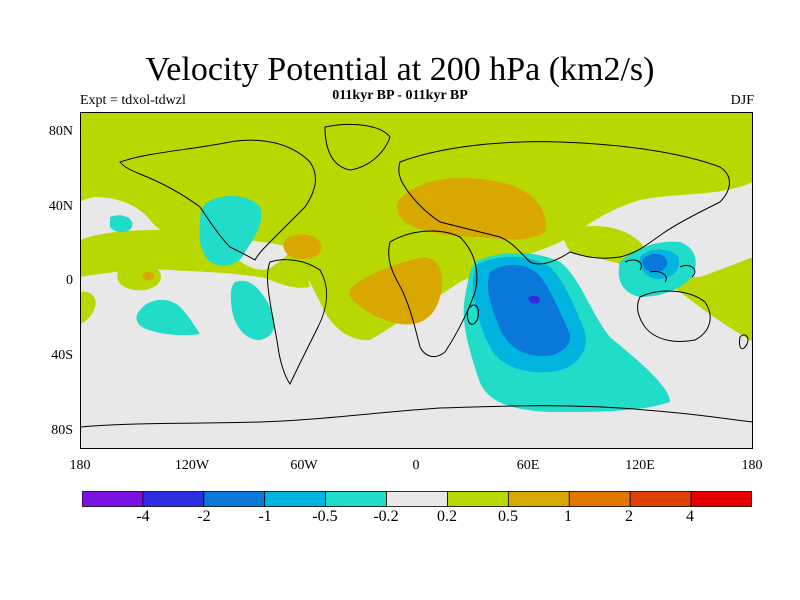 This screenshot has width=800, height=600. I want to click on positive-region-caribbean, so click(302, 247).